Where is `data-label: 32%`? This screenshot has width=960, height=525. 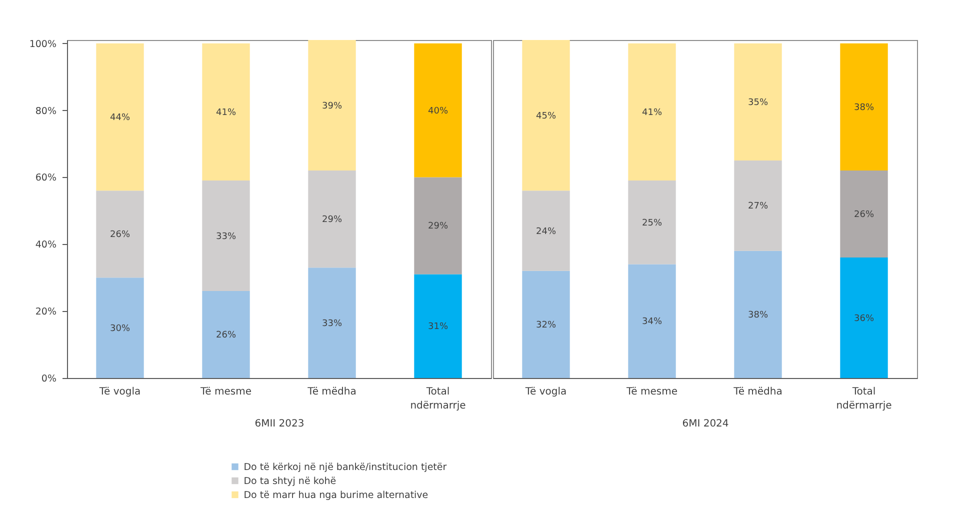 data-label: 32% is located at coordinates (546, 325).